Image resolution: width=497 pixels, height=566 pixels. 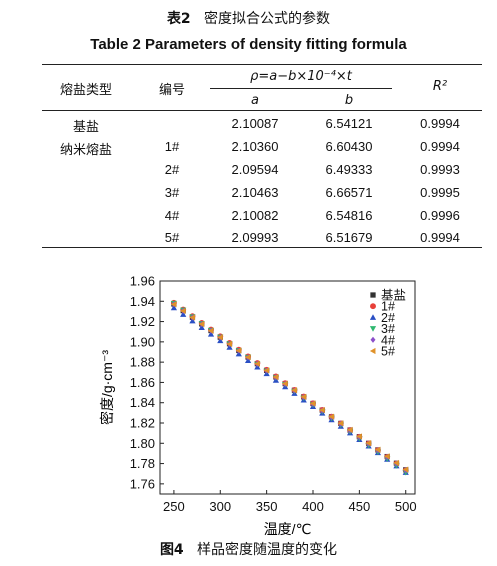 I want to click on legend-item: 5#, so click(x=382, y=352).